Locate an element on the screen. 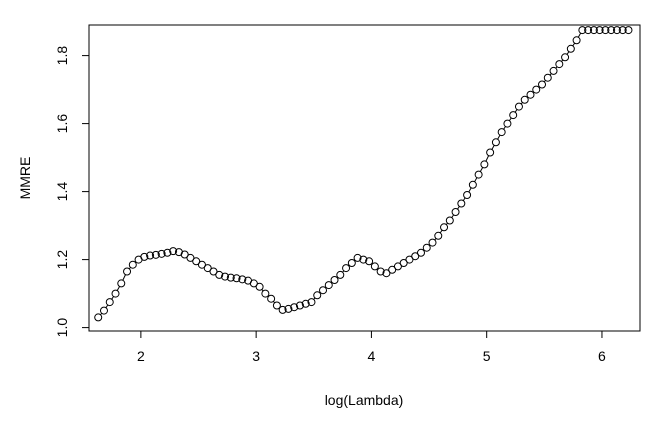 This screenshot has width=656, height=428. x-tick-label: 2 is located at coordinates (141, 356).